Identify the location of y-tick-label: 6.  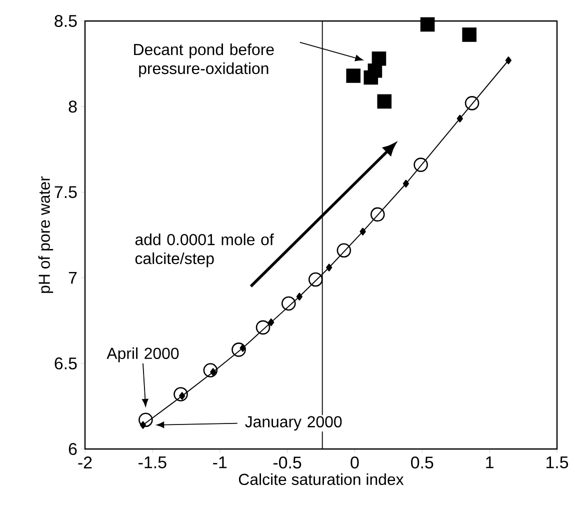
(72, 449).